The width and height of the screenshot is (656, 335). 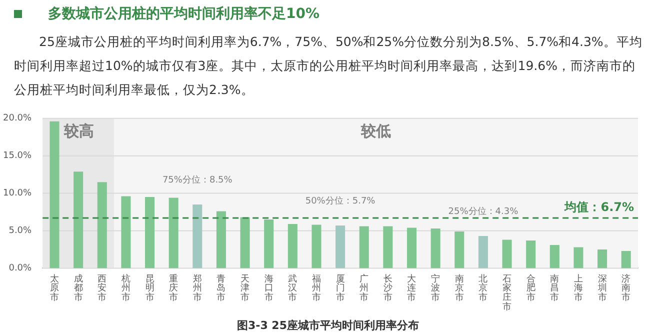 What do you see at coordinates (17, 193) in the screenshot?
I see `y-tick-label: 10.0%` at bounding box center [17, 193].